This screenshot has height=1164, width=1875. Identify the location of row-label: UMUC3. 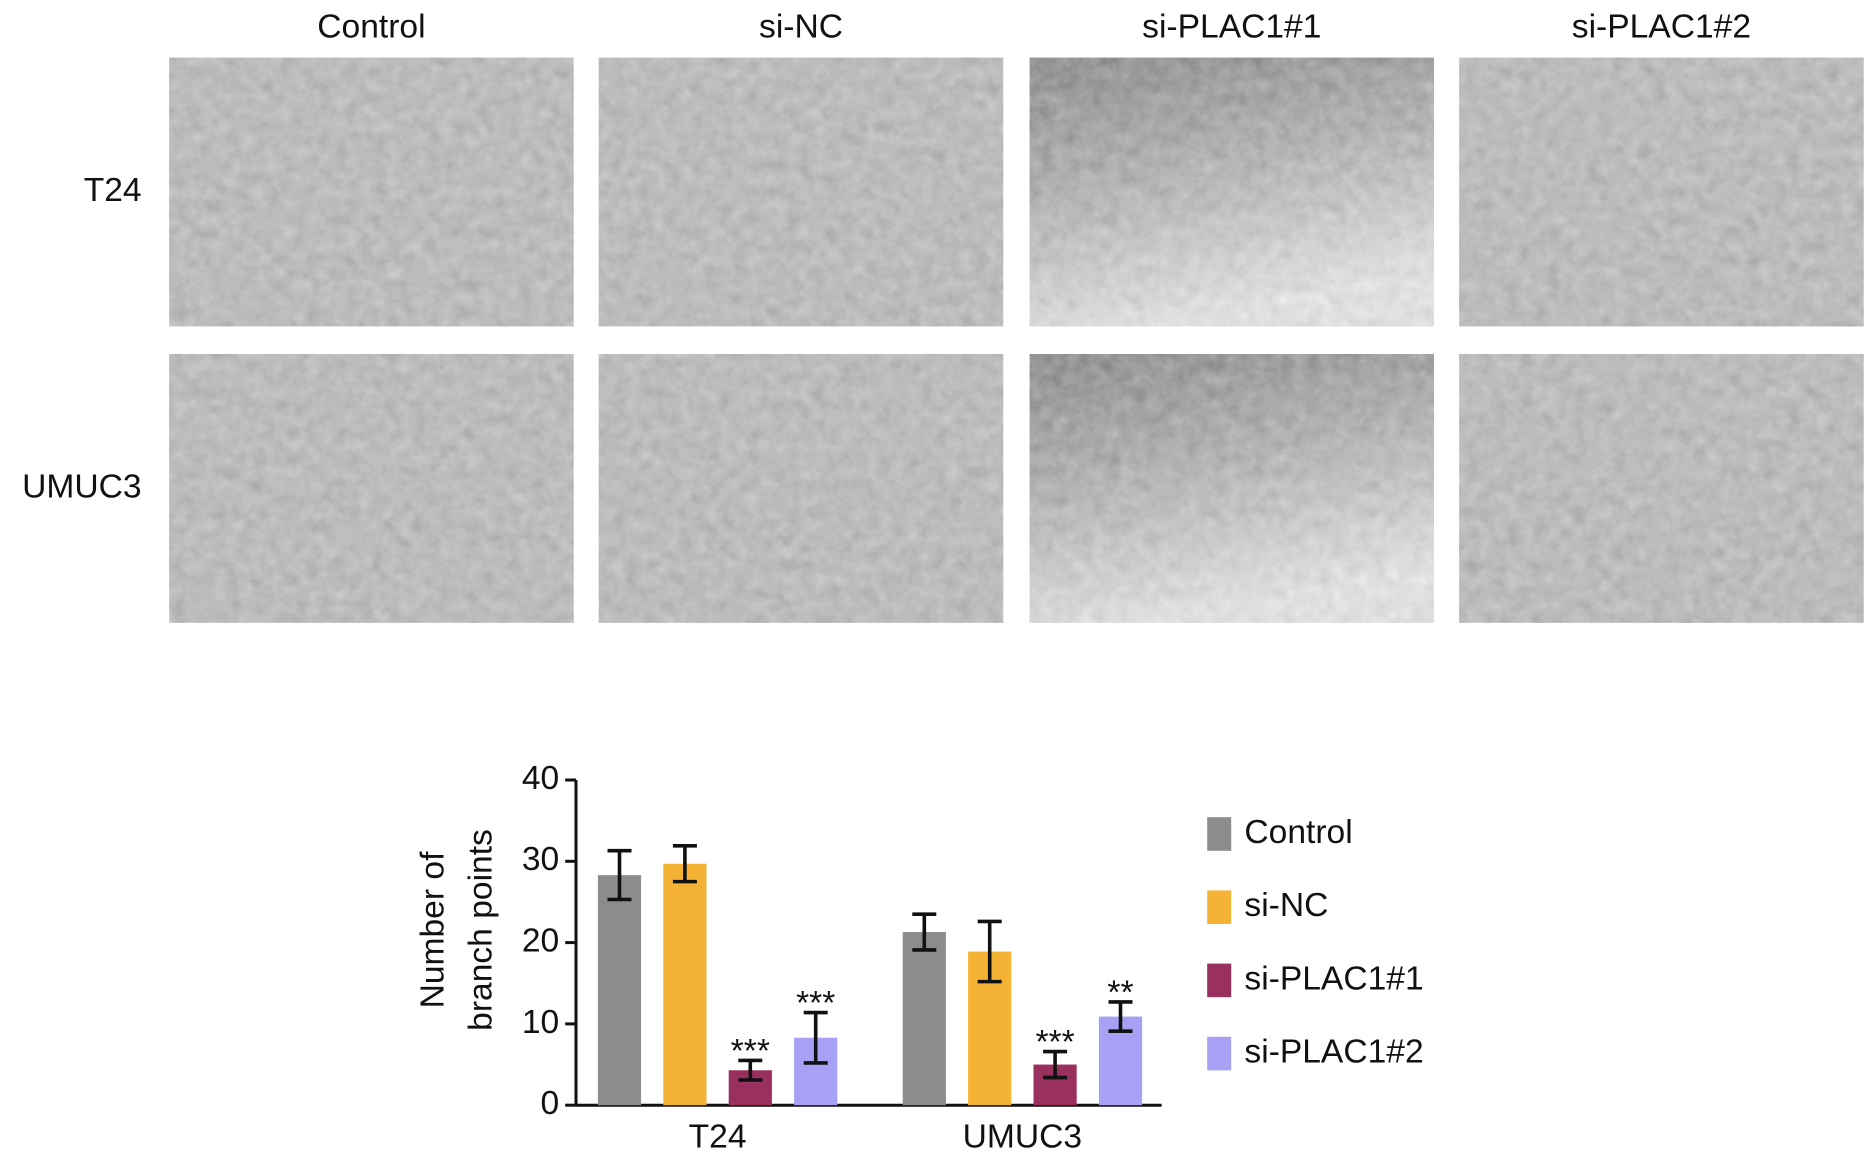
(81, 486).